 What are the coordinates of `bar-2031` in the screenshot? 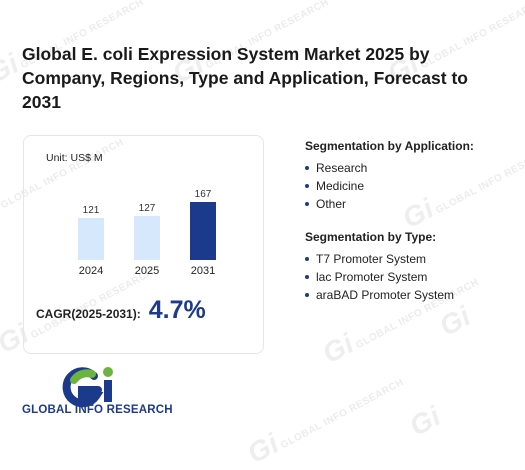 It's located at (203, 231).